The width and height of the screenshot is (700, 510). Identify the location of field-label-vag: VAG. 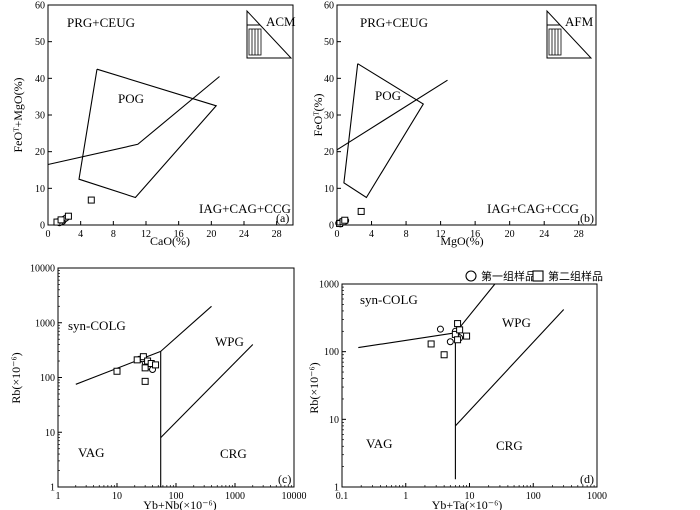
(379, 443).